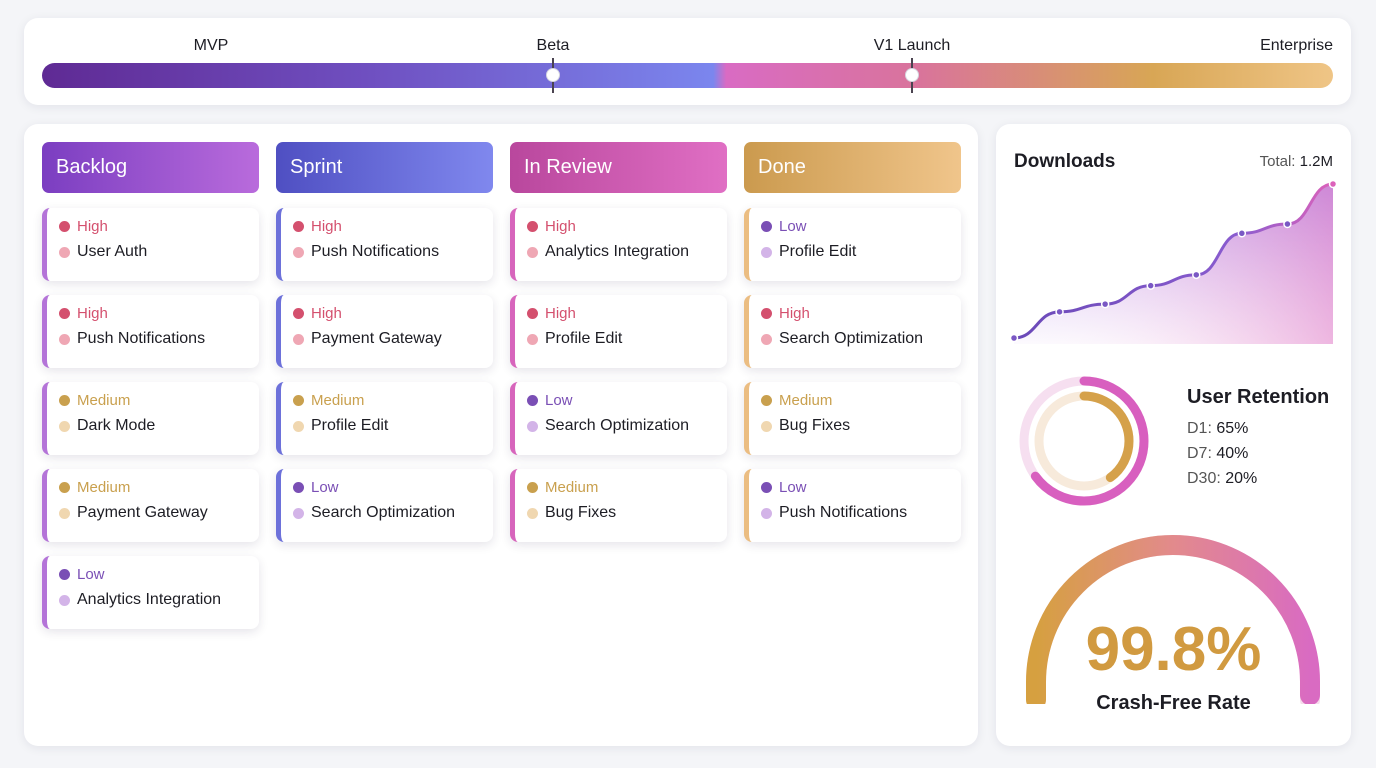 The width and height of the screenshot is (1376, 768). What do you see at coordinates (384, 167) in the screenshot?
I see `column-header-sprint: Sprint` at bounding box center [384, 167].